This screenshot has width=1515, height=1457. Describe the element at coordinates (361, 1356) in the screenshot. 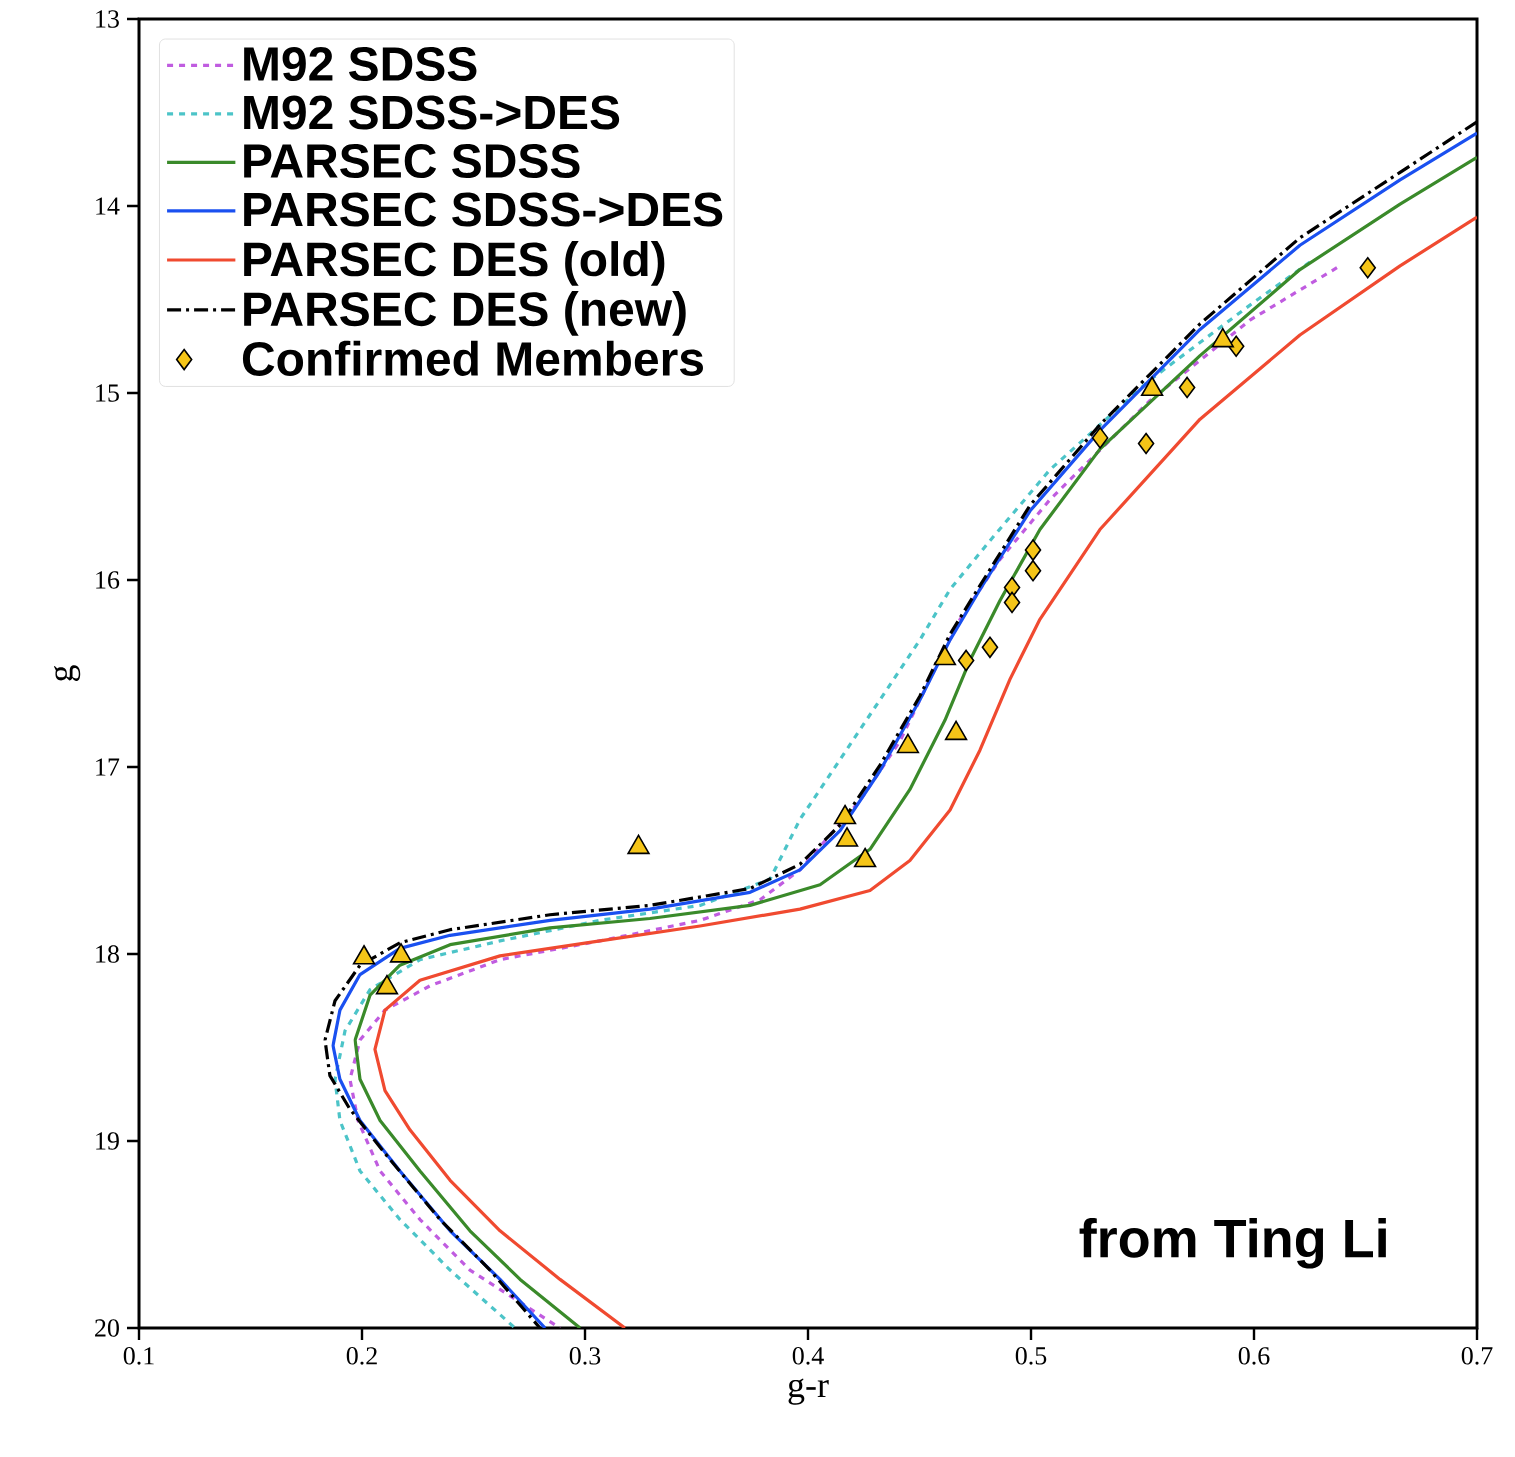

I see `x-tick-label: 0.2` at that location.